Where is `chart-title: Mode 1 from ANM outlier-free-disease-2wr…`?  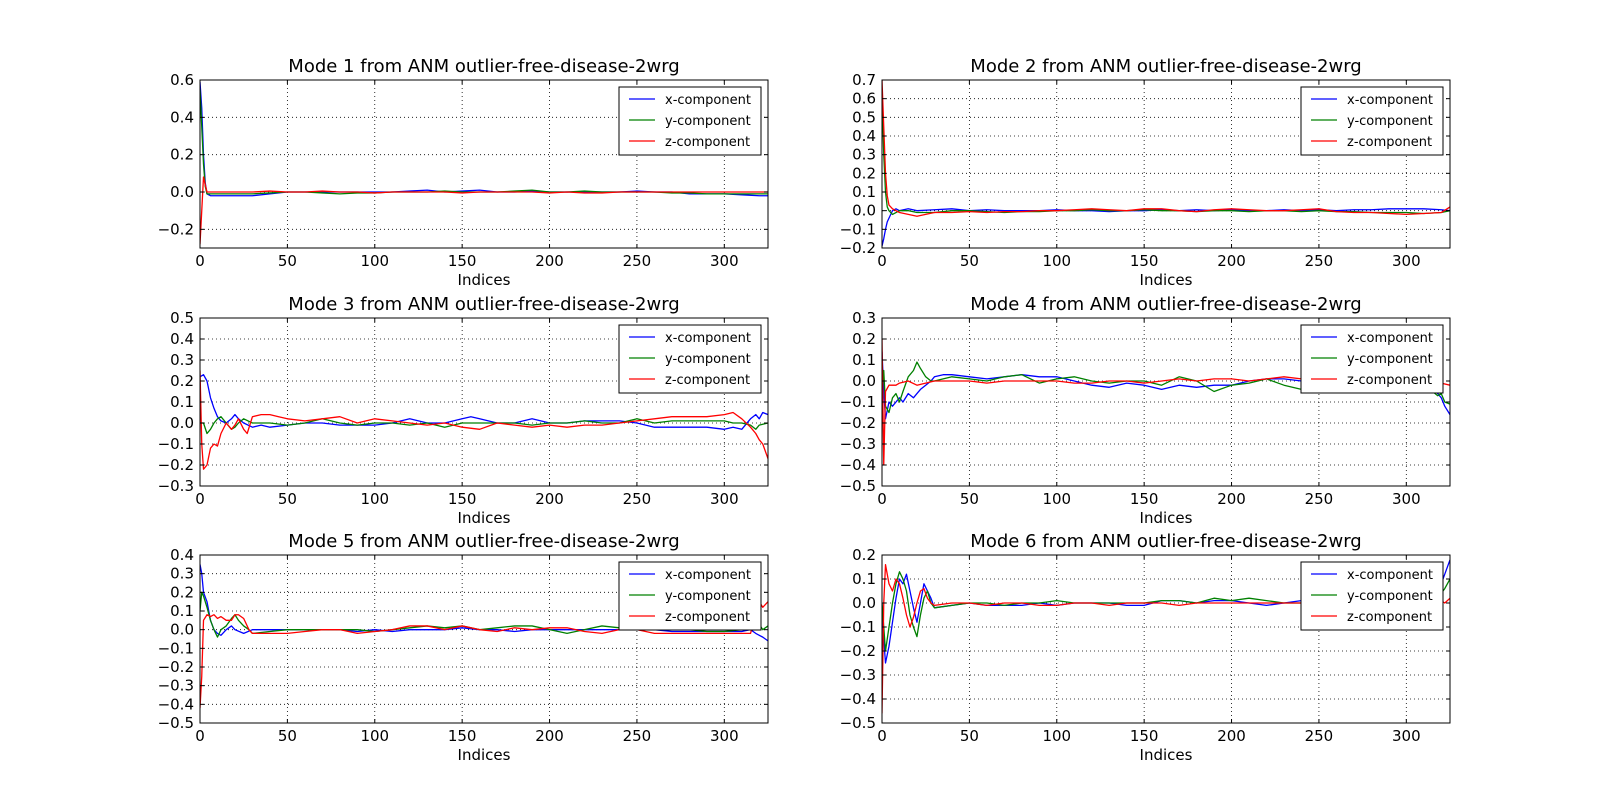
chart-title: Mode 1 from ANM outlier-free-disease-2wr… is located at coordinates (483, 66).